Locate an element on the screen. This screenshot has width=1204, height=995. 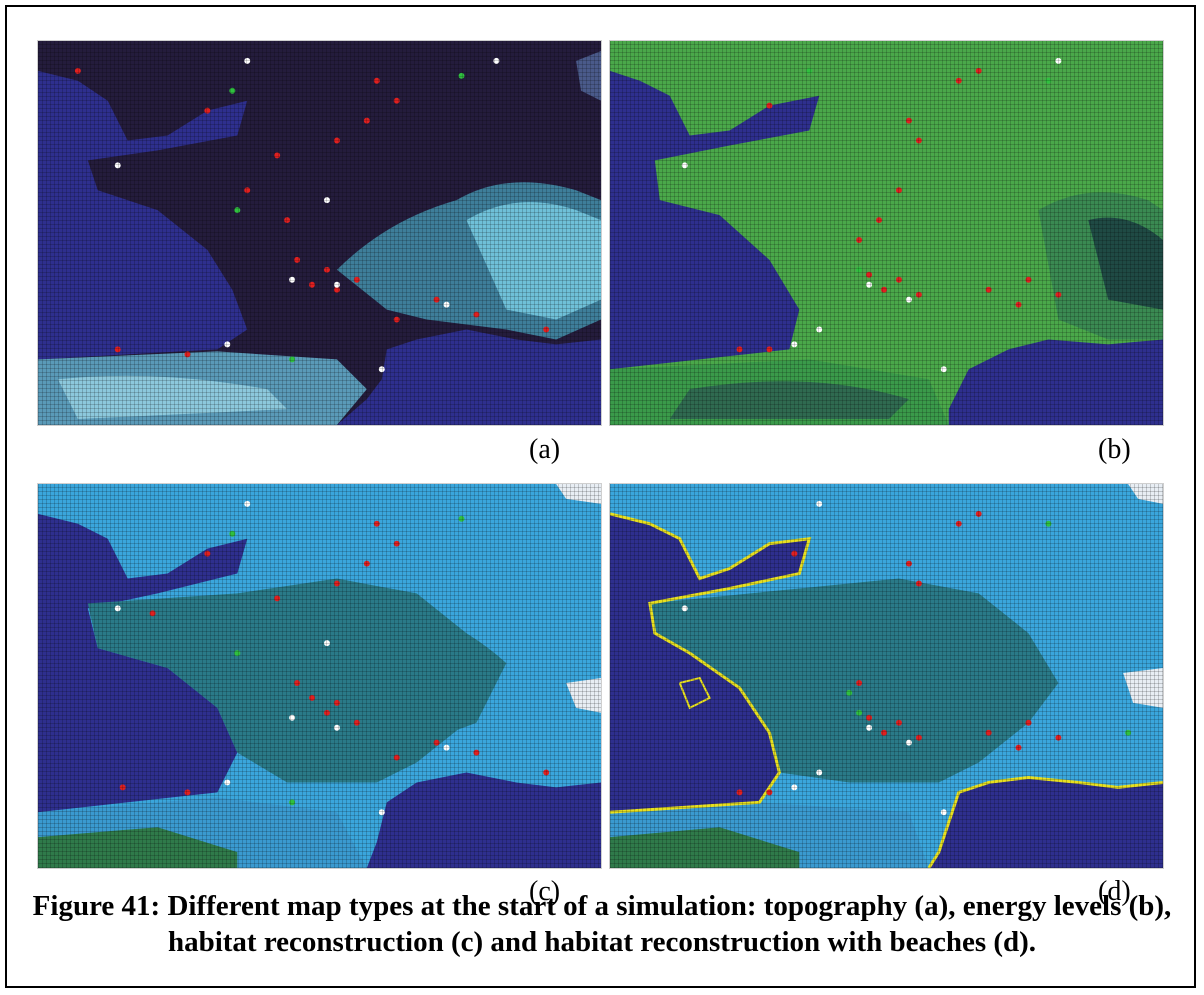
panel-label-d: (d) is located at coordinates (1114, 891).